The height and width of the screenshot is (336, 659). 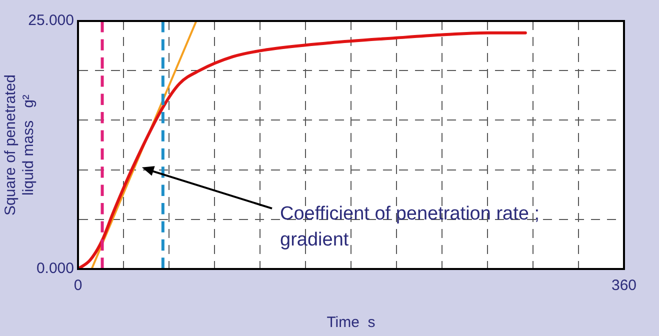 What do you see at coordinates (624, 285) in the screenshot?
I see `x-tick-label: 360` at bounding box center [624, 285].